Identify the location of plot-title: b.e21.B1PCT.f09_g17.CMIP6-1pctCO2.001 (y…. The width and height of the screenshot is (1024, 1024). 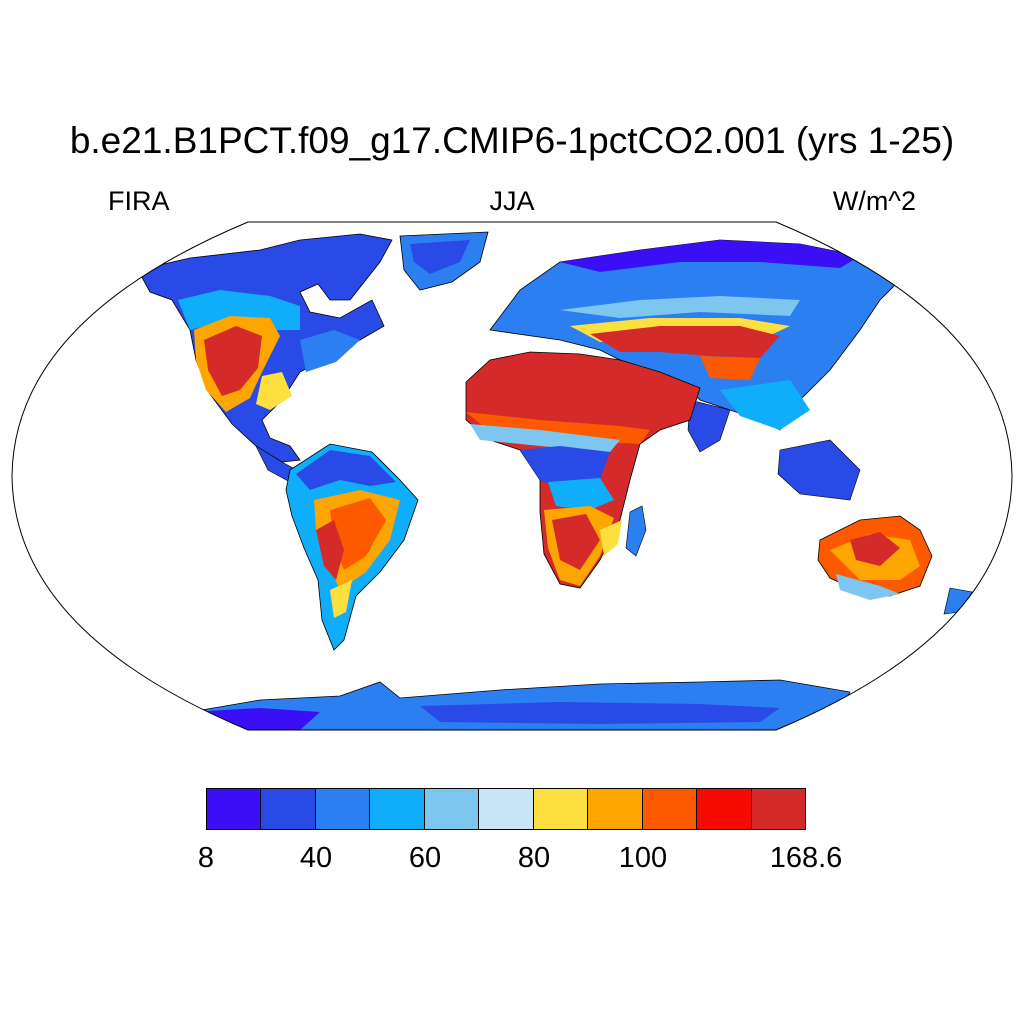
(512, 140).